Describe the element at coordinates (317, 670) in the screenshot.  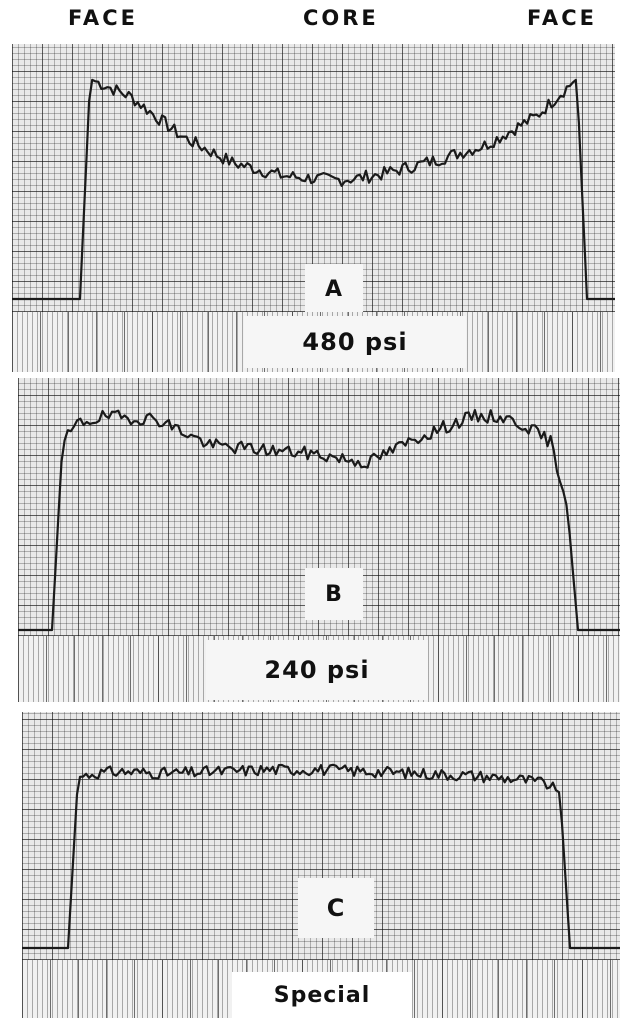
I see `chart-b-pressure-label: 240 psi` at that location.